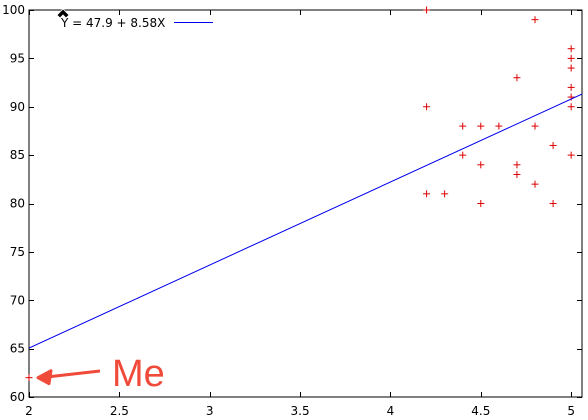  I want to click on y-tick-label: 75, so click(17, 252).